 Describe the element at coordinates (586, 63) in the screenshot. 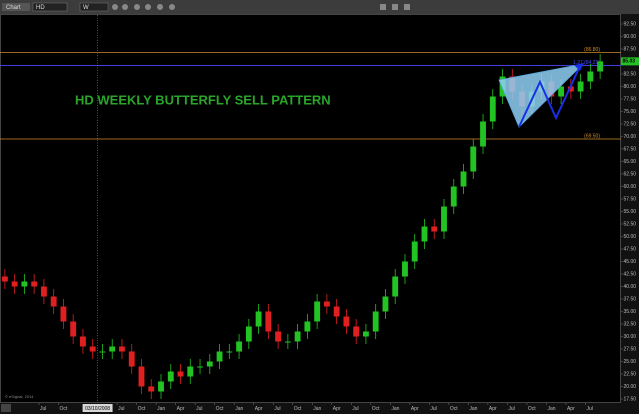

I see `reference-label: 1.27 (84.21)` at that location.